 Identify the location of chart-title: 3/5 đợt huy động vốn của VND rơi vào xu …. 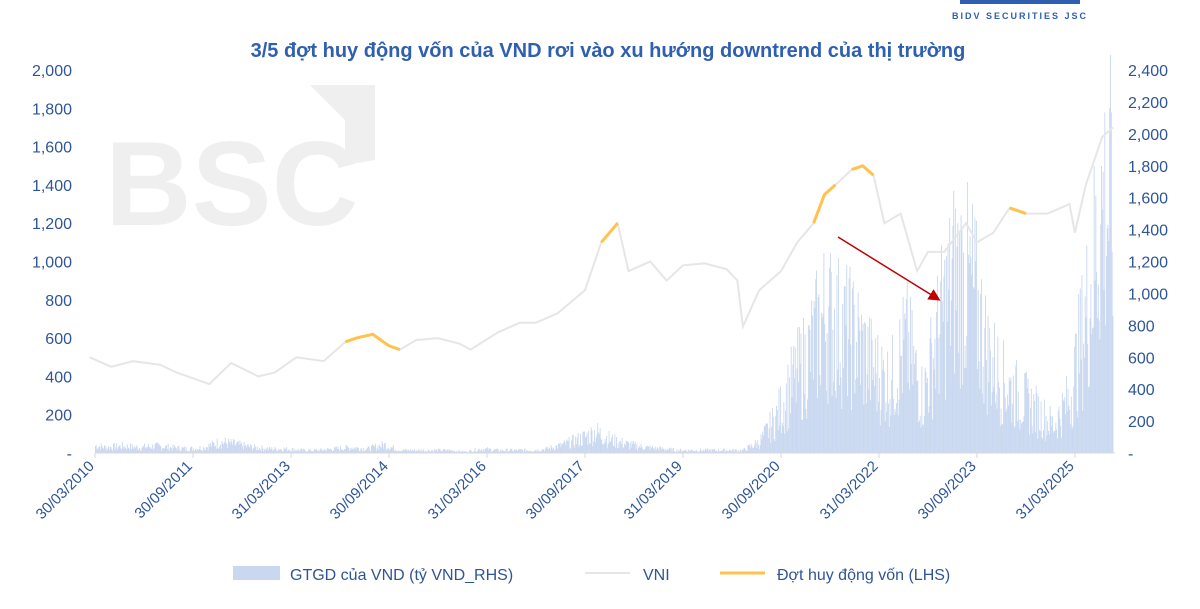
(608, 51).